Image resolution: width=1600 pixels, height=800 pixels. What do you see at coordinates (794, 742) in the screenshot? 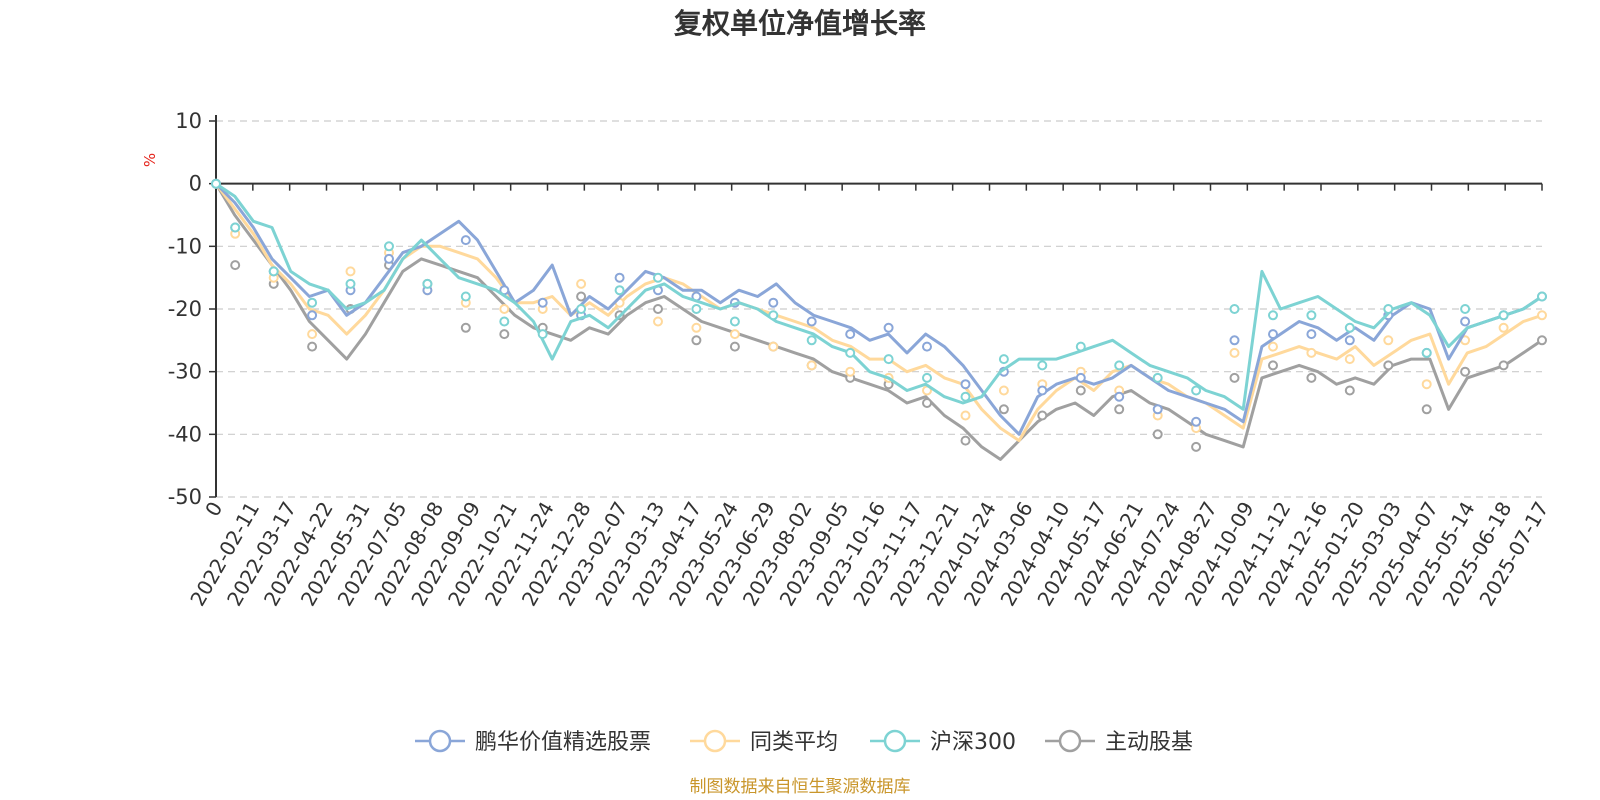
I see `legend-label: 同类平均` at bounding box center [794, 742].